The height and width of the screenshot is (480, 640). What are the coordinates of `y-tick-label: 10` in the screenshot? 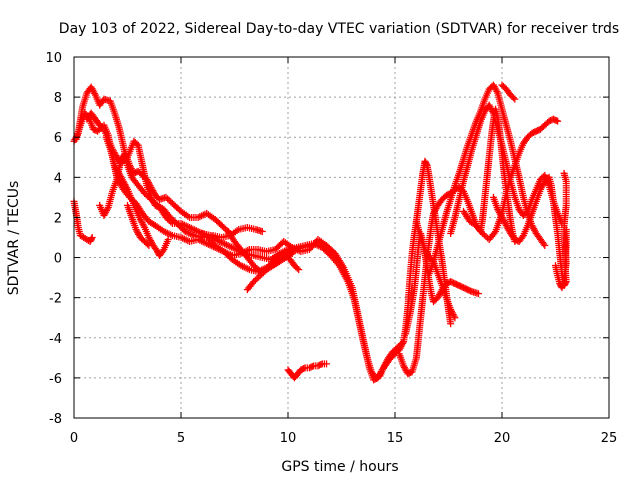 It's located at (53, 58).